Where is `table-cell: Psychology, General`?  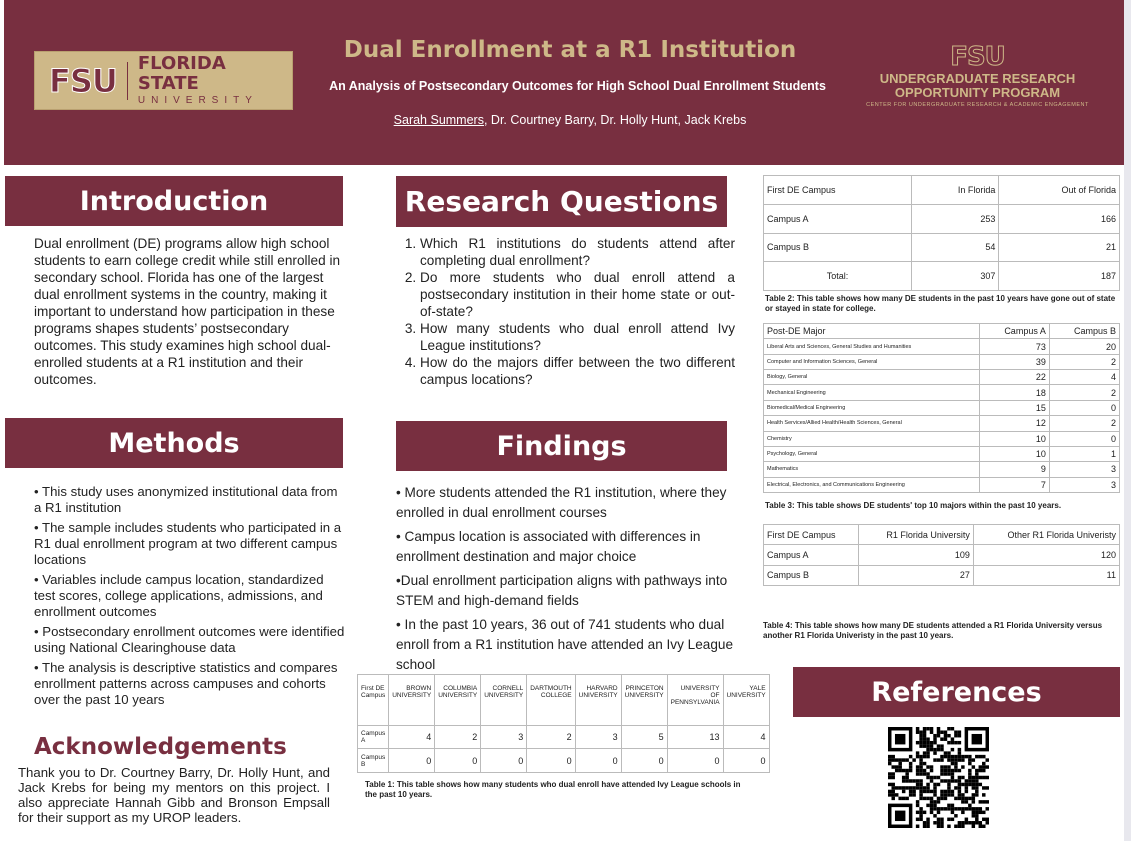 table-cell: Psychology, General is located at coordinates (871, 454).